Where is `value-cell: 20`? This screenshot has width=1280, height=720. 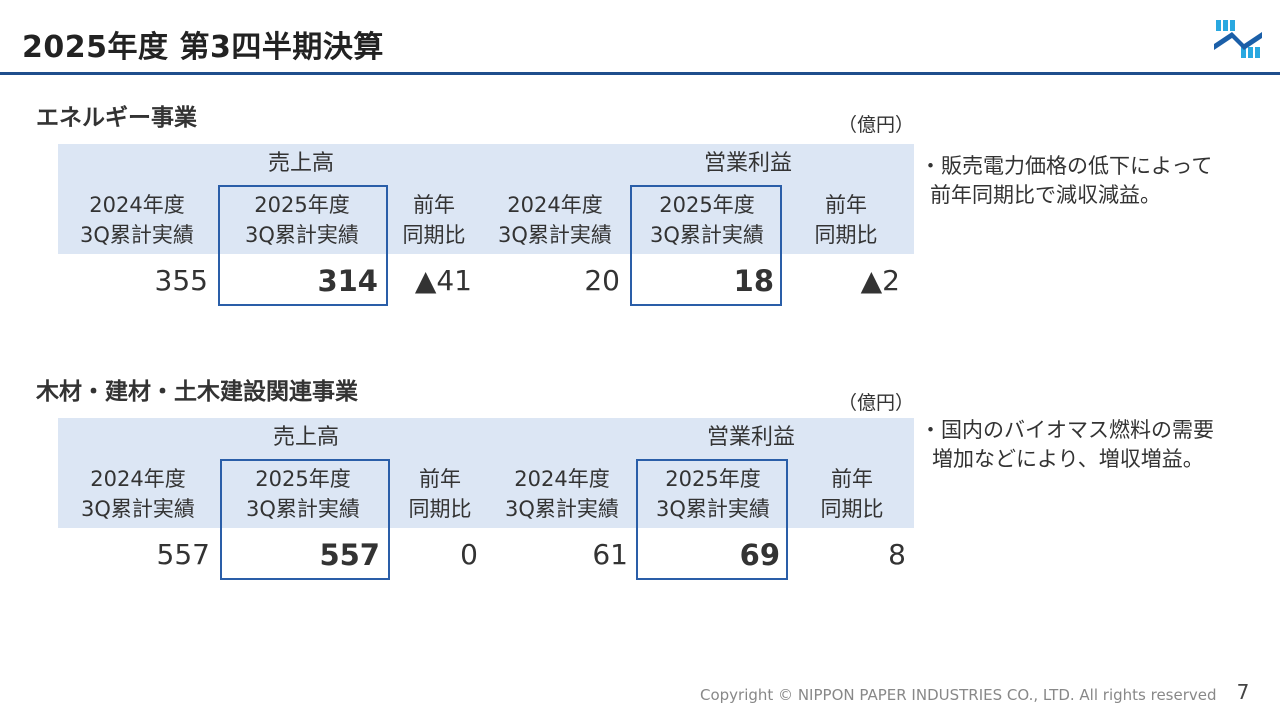 value-cell: 20 is located at coordinates (602, 280).